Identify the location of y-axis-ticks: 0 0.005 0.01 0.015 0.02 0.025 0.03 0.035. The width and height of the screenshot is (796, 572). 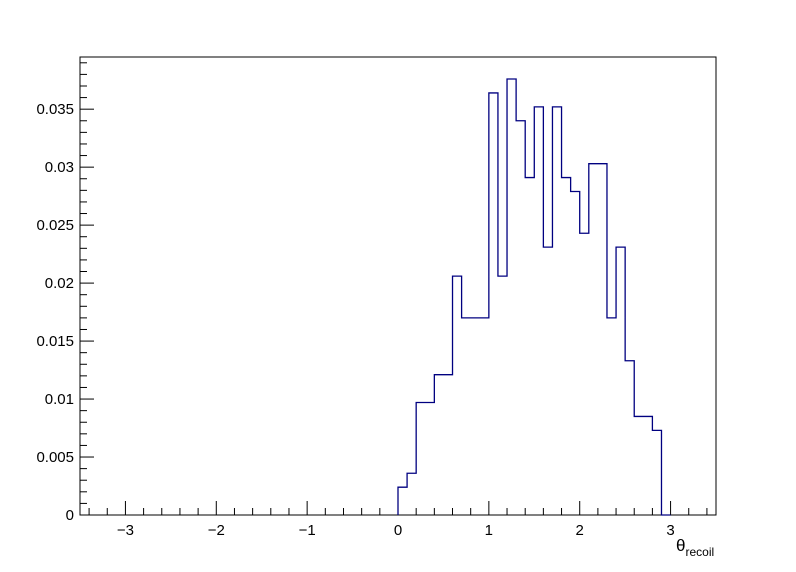
(65, 293).